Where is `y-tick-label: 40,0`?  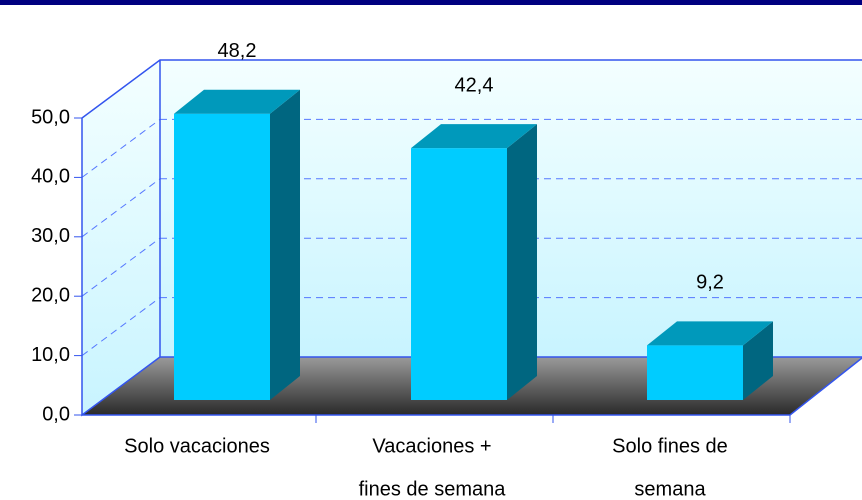
y-tick-label: 40,0 is located at coordinates (50, 177).